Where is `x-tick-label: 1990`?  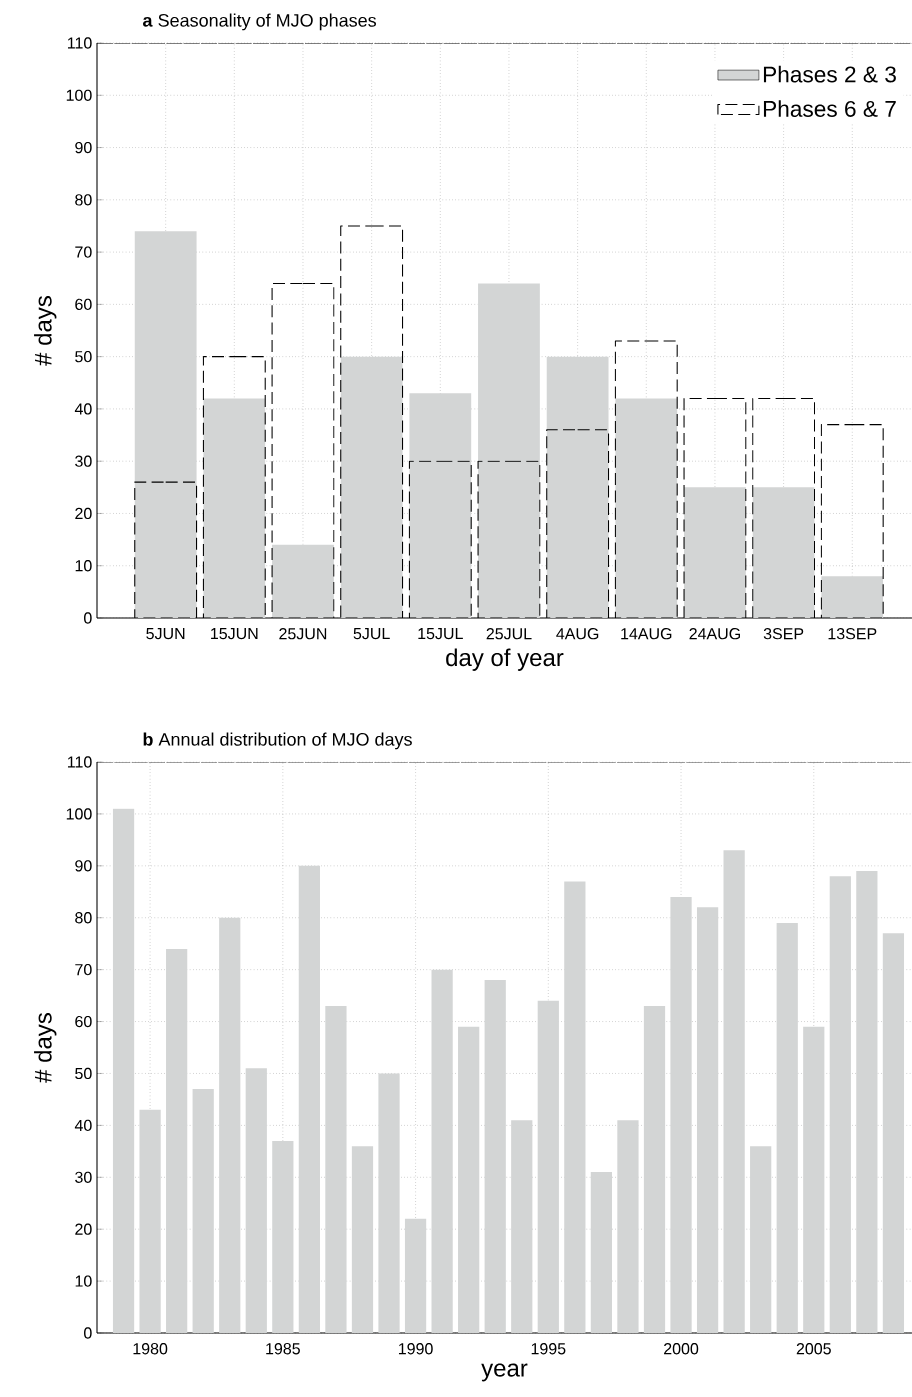 x-tick-label: 1990 is located at coordinates (415, 1349).